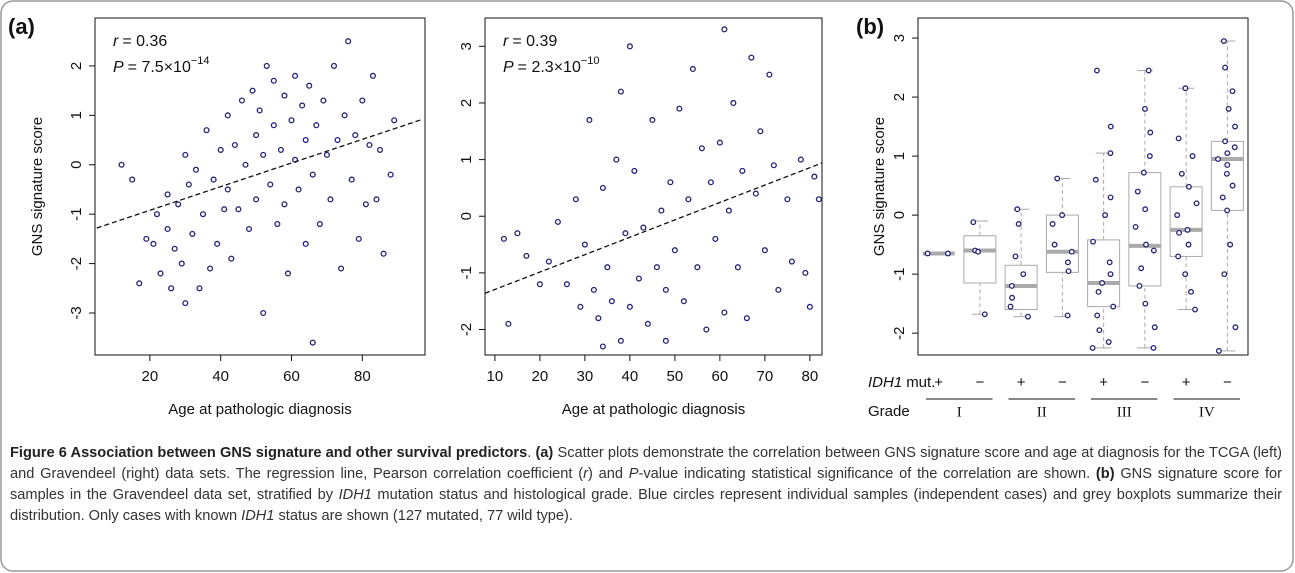 The image size is (1295, 573). What do you see at coordinates (675, 376) in the screenshot?
I see `x-tick-label: 50` at bounding box center [675, 376].